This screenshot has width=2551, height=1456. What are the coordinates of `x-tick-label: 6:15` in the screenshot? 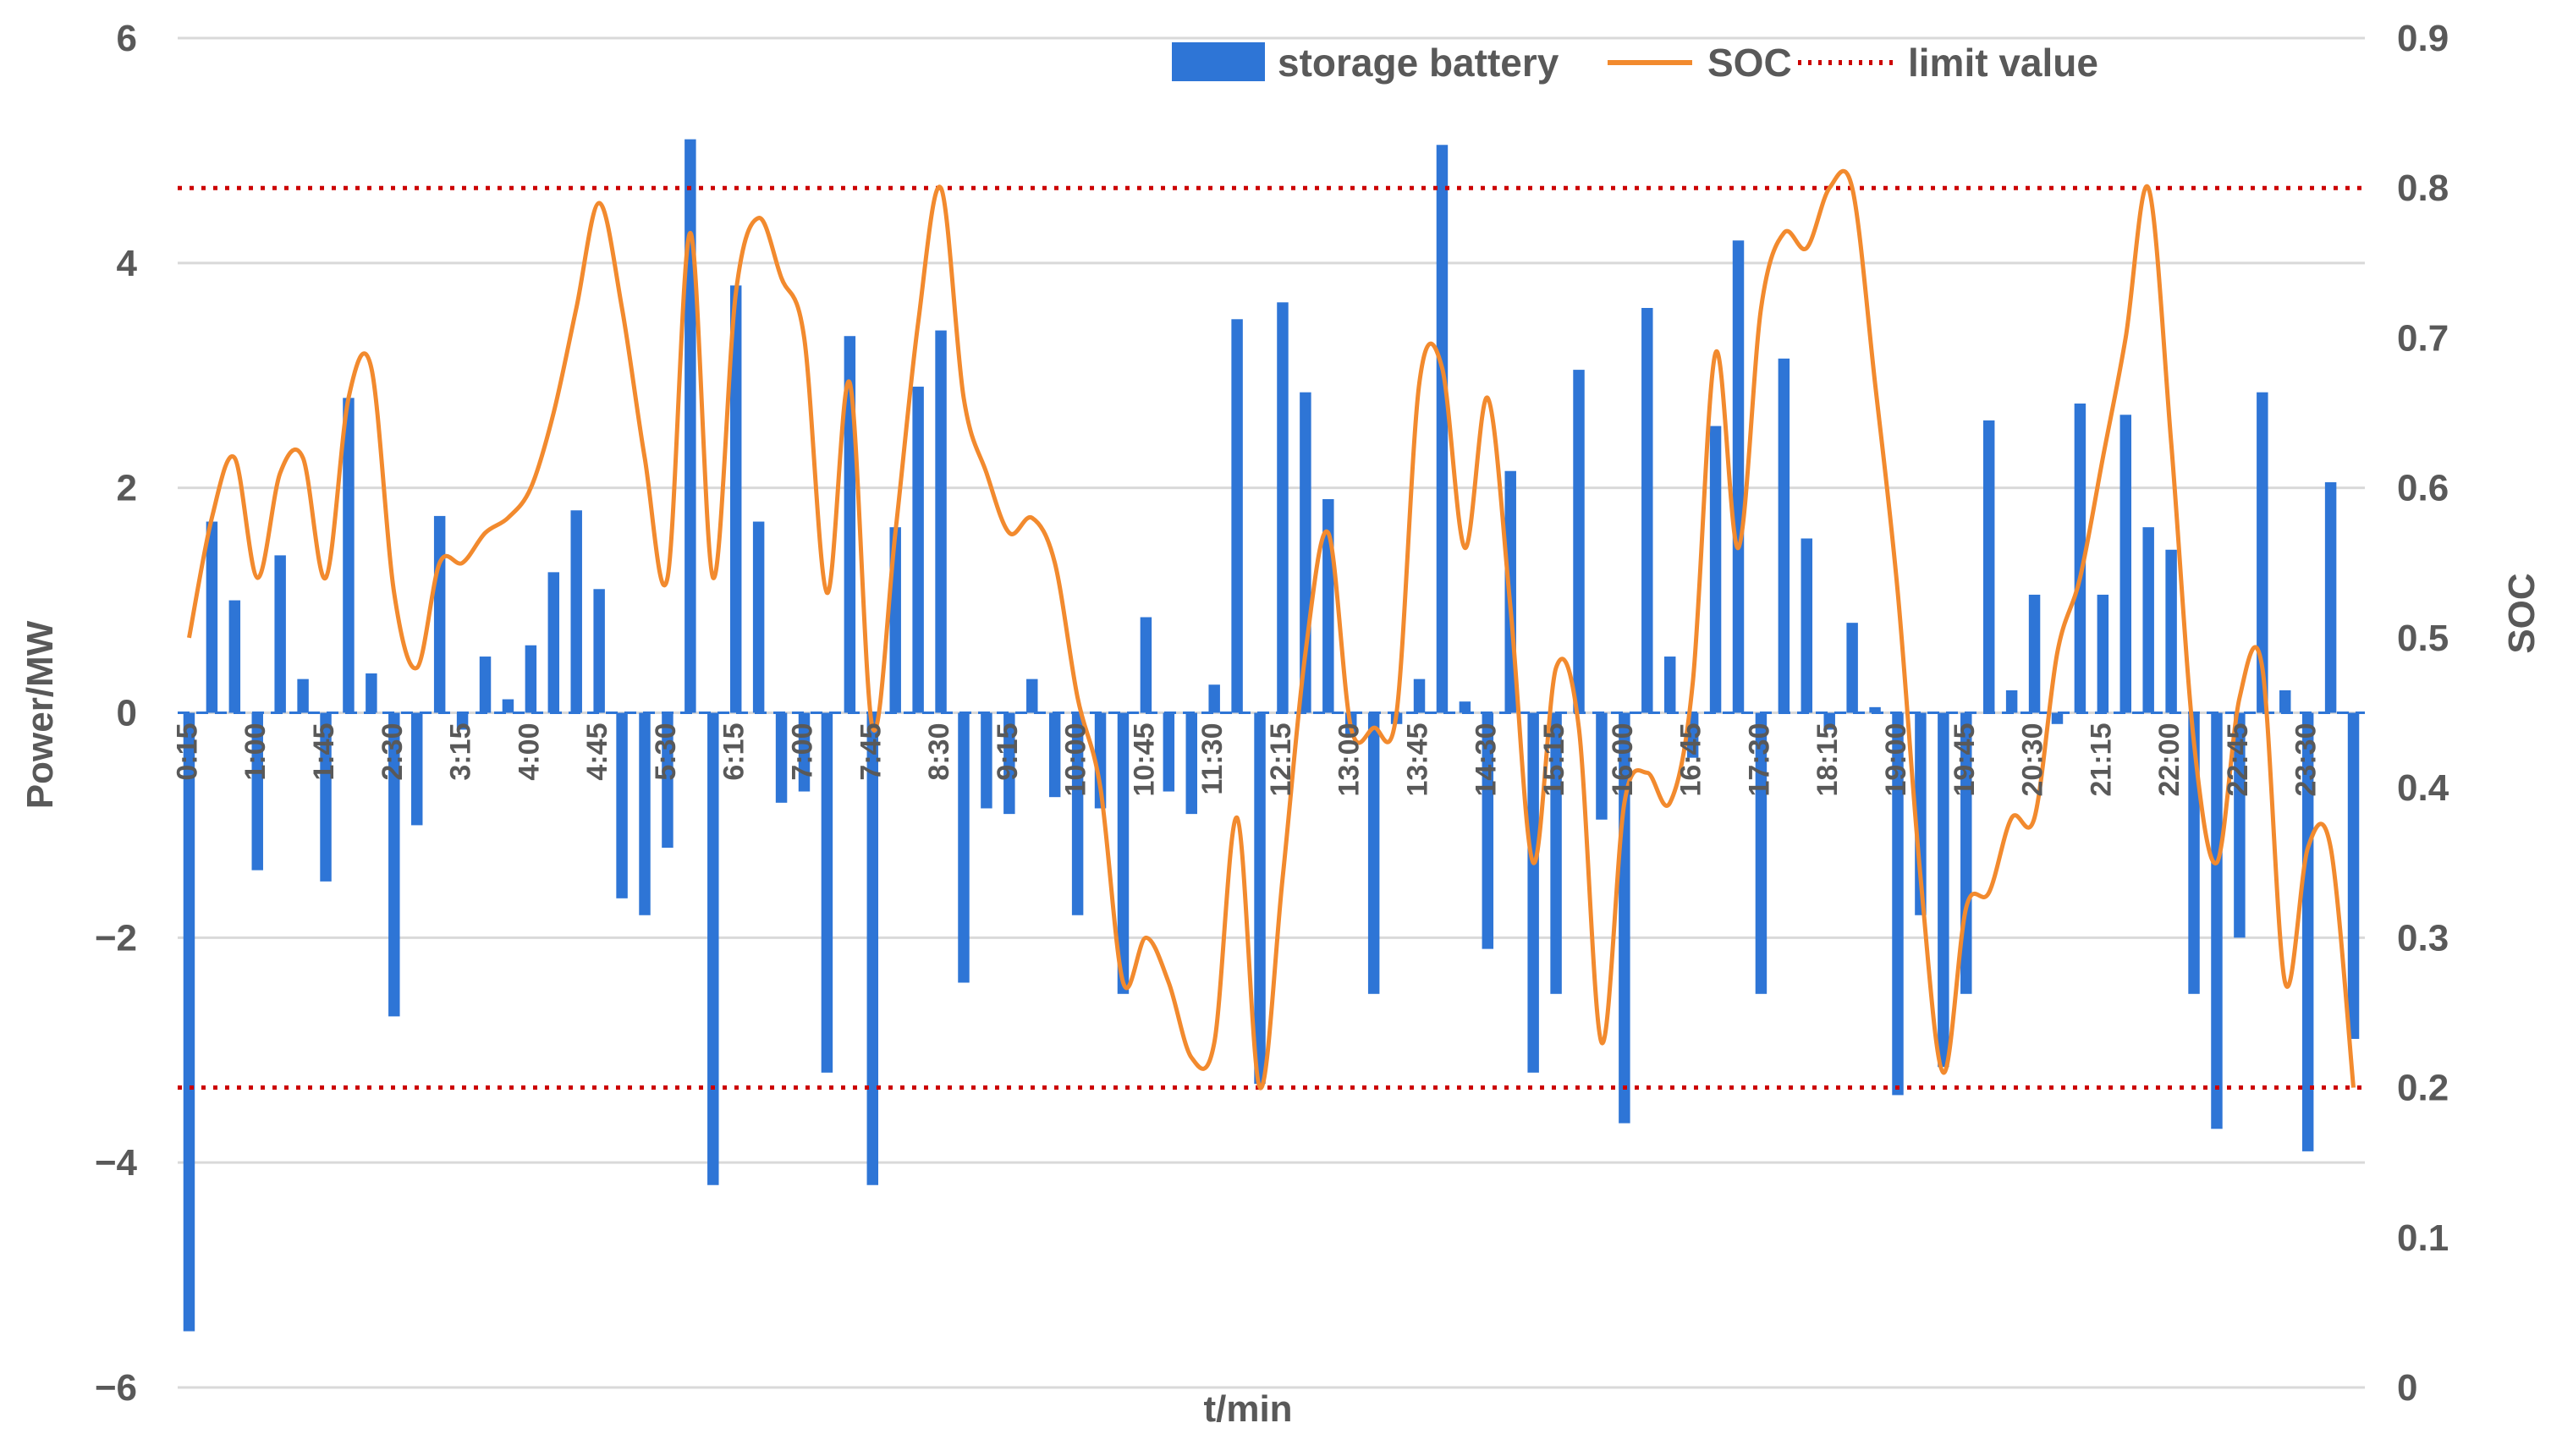 It's located at (734, 752).